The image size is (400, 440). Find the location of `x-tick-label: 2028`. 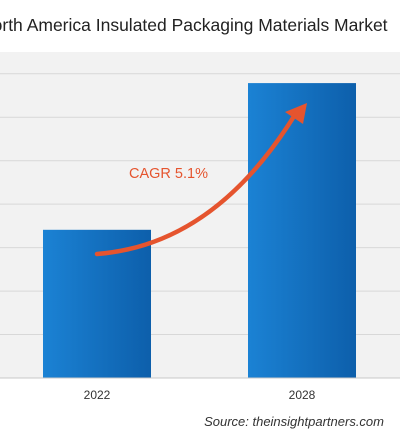

x-tick-label: 2028 is located at coordinates (302, 395).